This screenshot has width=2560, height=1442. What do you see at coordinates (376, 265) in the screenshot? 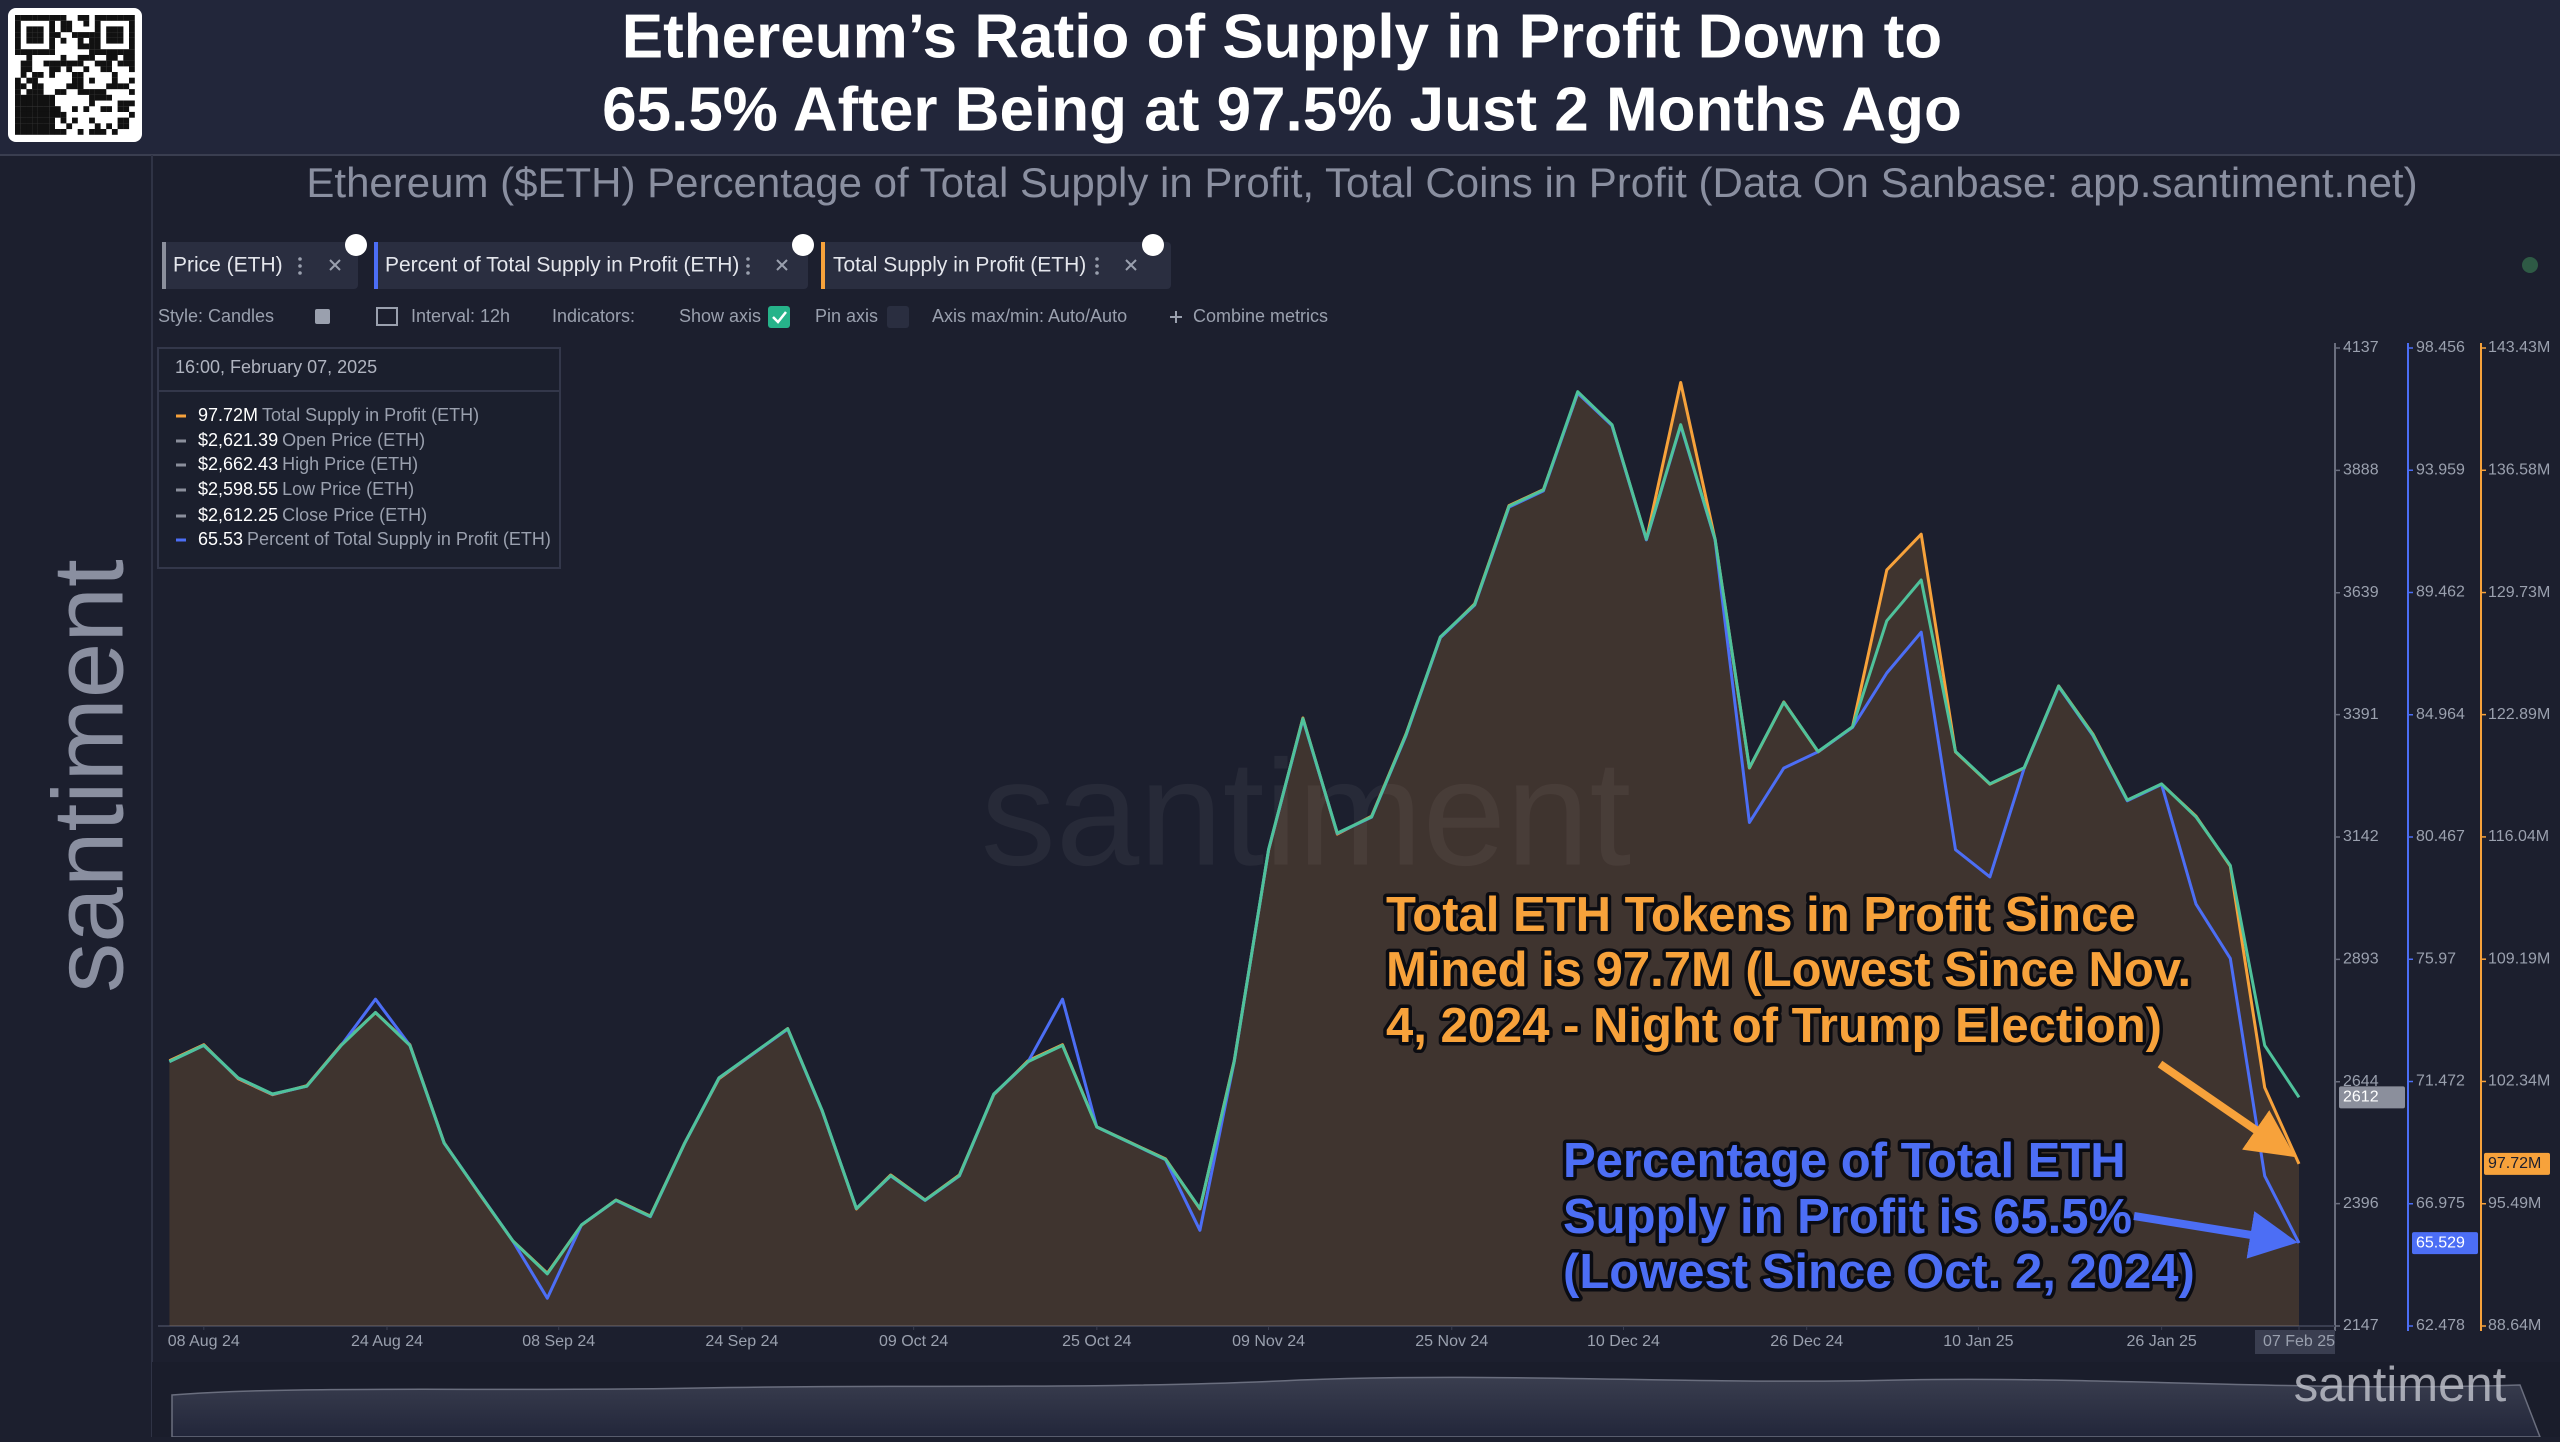
I see `tab-accent` at bounding box center [376, 265].